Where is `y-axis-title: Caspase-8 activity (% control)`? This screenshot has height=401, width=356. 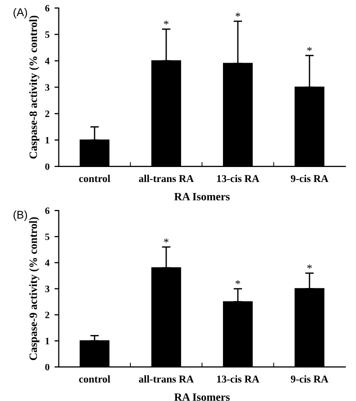
y-axis-title: Caspase-8 activity (% control) is located at coordinates (34, 87).